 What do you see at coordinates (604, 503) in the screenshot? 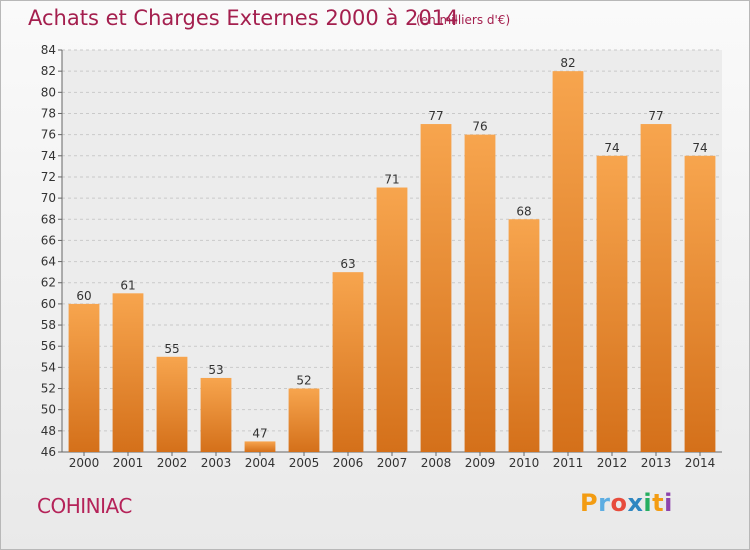
I see `logo-letter: r` at bounding box center [604, 503].